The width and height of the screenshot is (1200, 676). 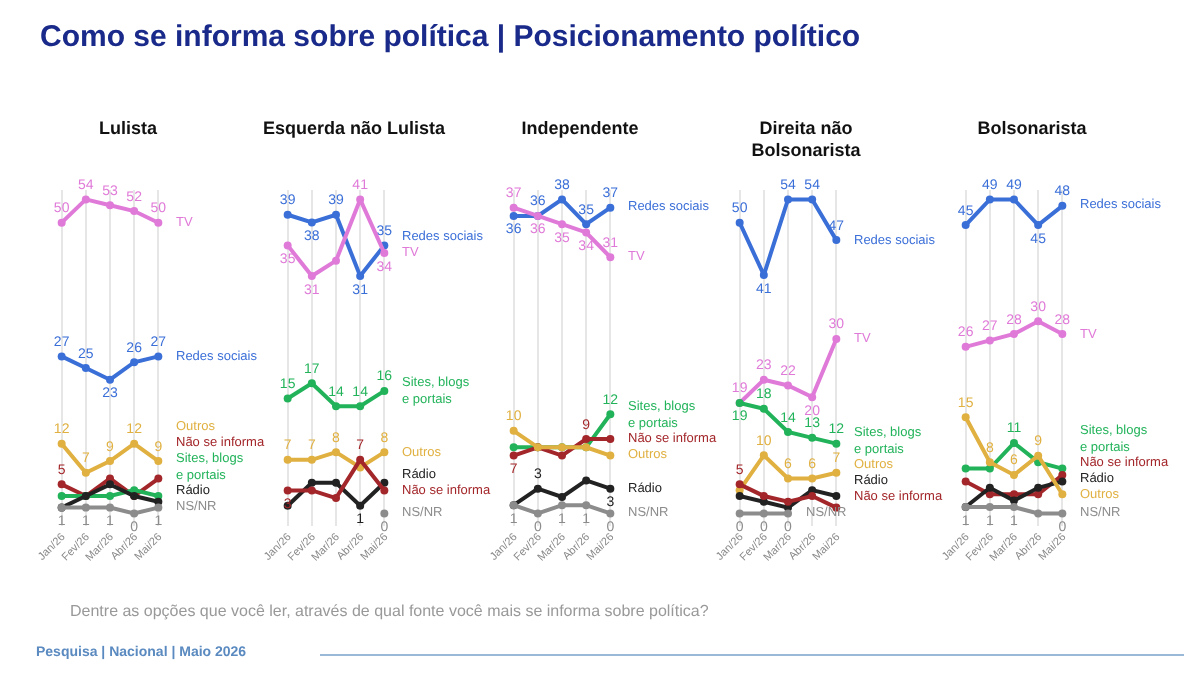 I want to click on chart-title: Independente, so click(x=580, y=129).